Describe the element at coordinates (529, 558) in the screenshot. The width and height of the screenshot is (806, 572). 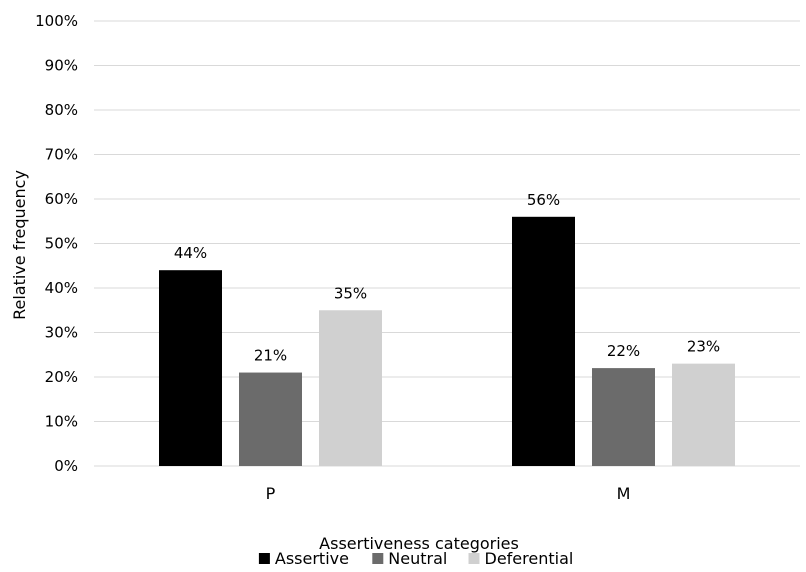
I see `legend-label-deferential: Deferential` at that location.